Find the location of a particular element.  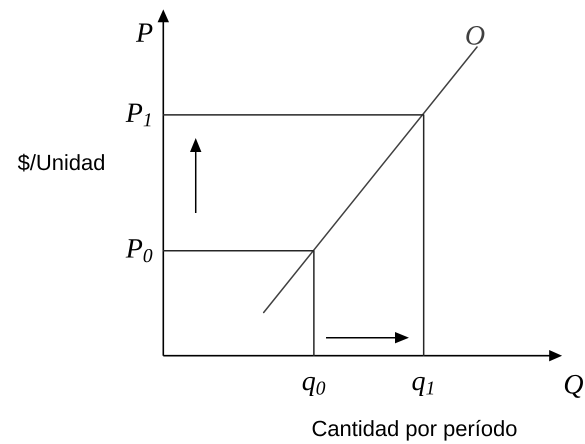

x-axis-title: Cantidad por período is located at coordinates (414, 430).